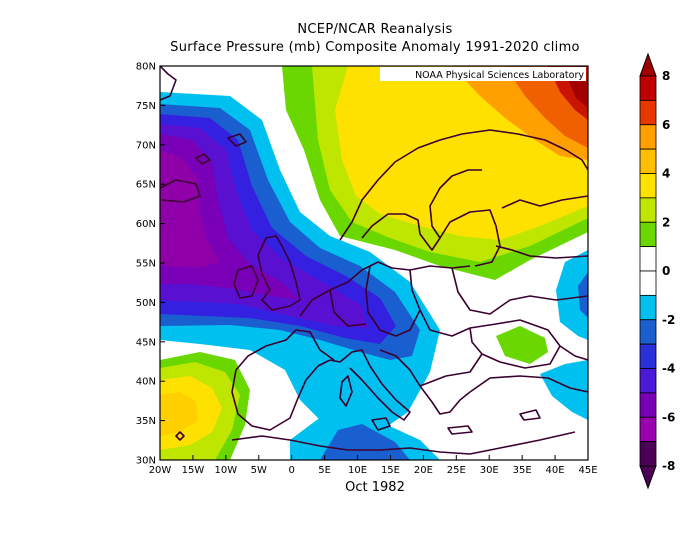 The image size is (700, 542). Describe the element at coordinates (146, 303) in the screenshot. I see `y-tick-label: 50N` at that location.